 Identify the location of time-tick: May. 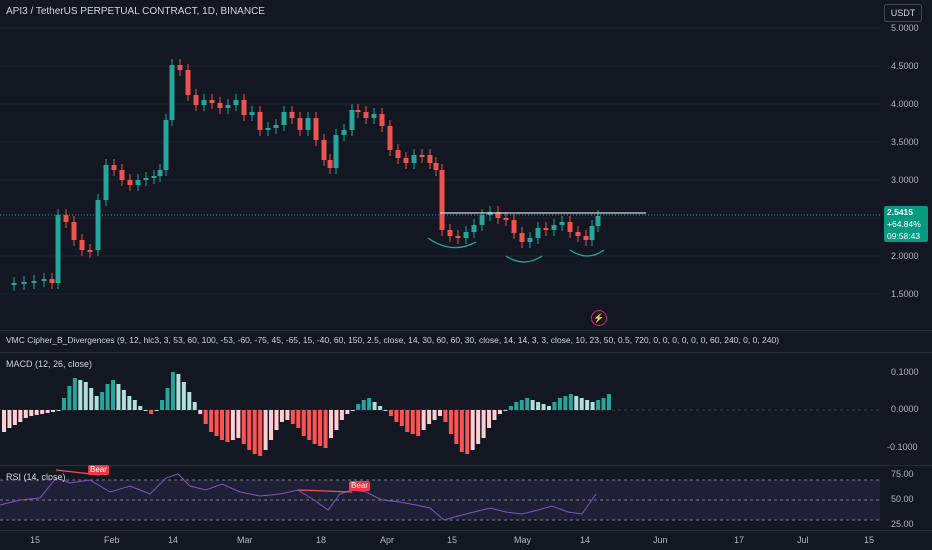
(523, 540).